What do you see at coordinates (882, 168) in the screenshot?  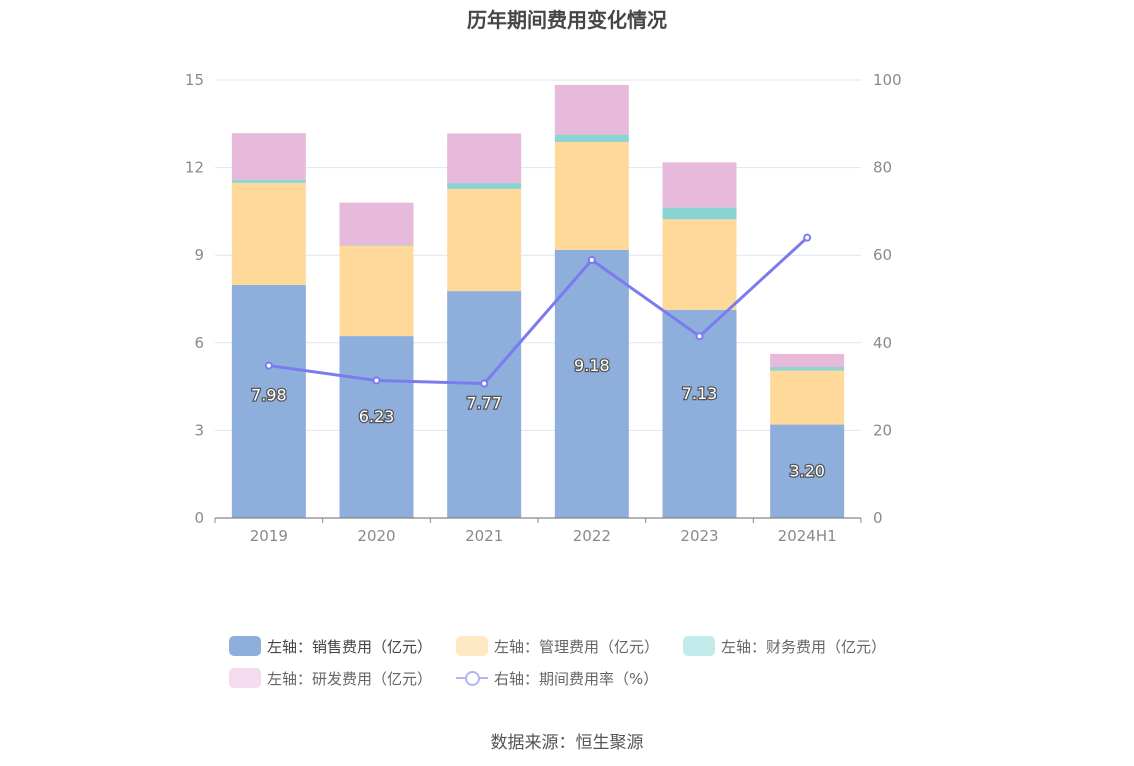 I see `y-right-tick-label: 80` at bounding box center [882, 168].